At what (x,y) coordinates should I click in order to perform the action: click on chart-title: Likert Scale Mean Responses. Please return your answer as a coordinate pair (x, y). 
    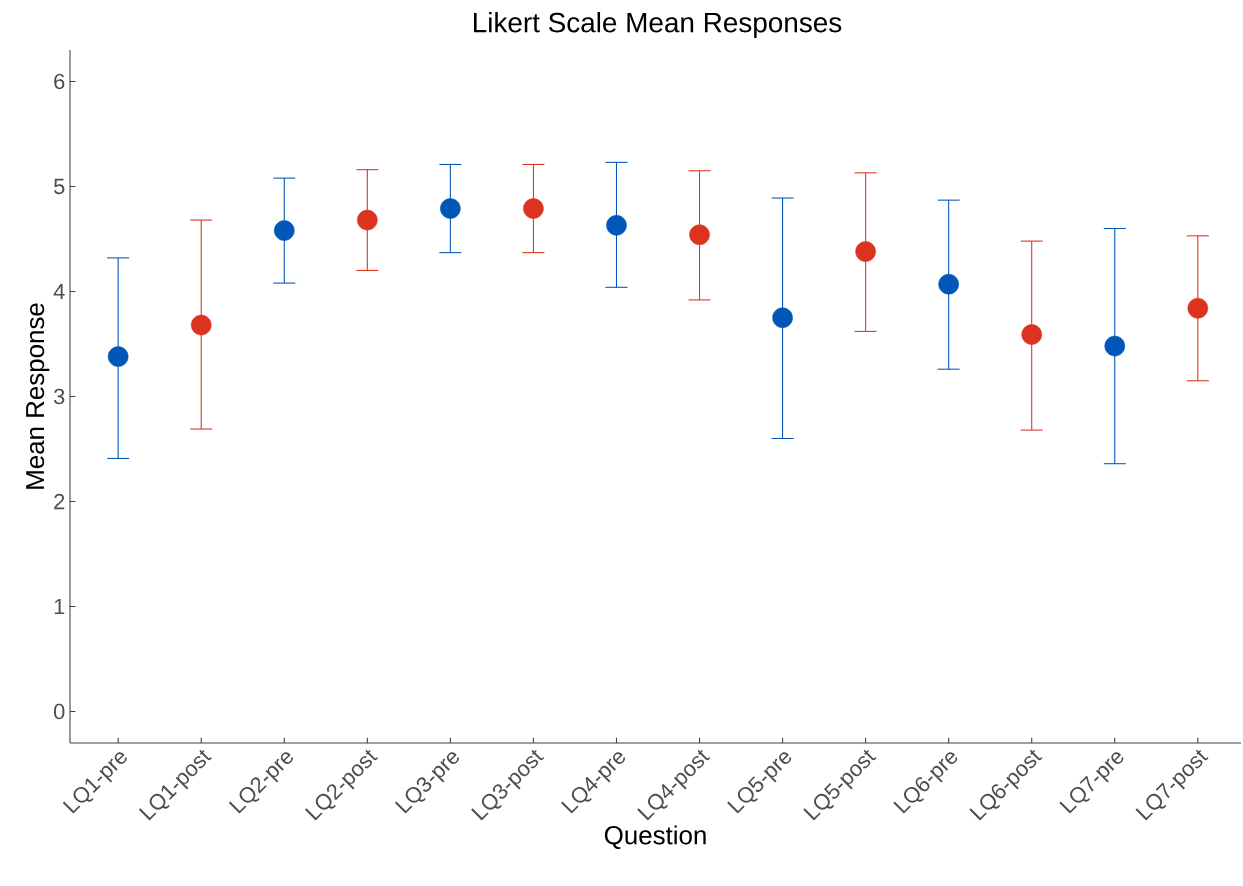
    Looking at the image, I should click on (658, 24).